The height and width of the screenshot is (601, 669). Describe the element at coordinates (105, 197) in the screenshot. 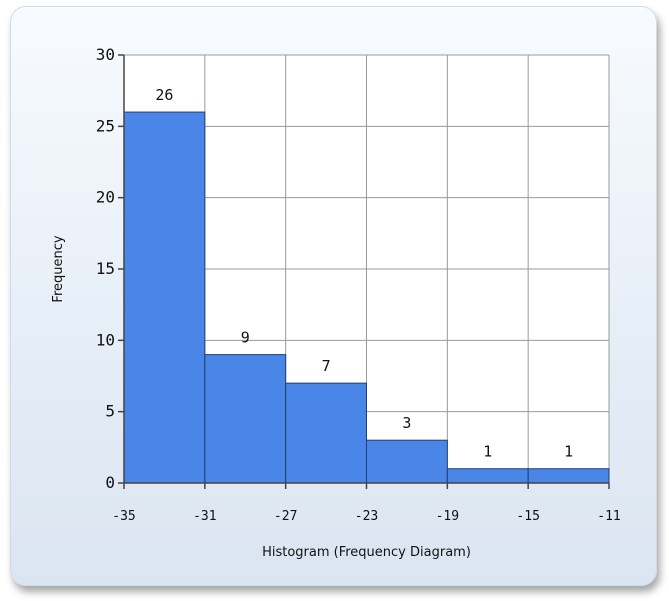

I see `y-tick-label: 20` at that location.